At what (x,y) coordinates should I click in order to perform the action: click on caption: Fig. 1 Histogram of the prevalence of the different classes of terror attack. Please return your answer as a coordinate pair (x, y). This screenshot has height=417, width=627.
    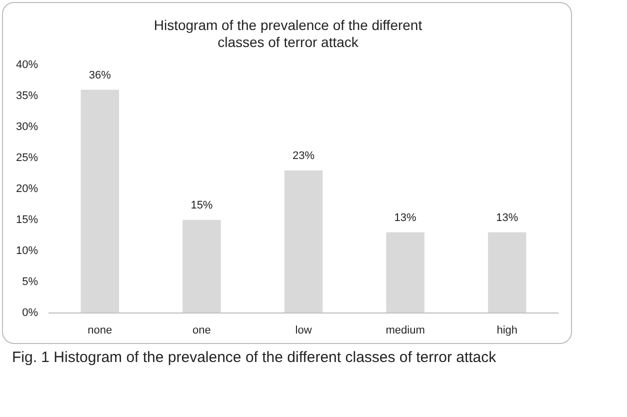
    Looking at the image, I should click on (255, 358).